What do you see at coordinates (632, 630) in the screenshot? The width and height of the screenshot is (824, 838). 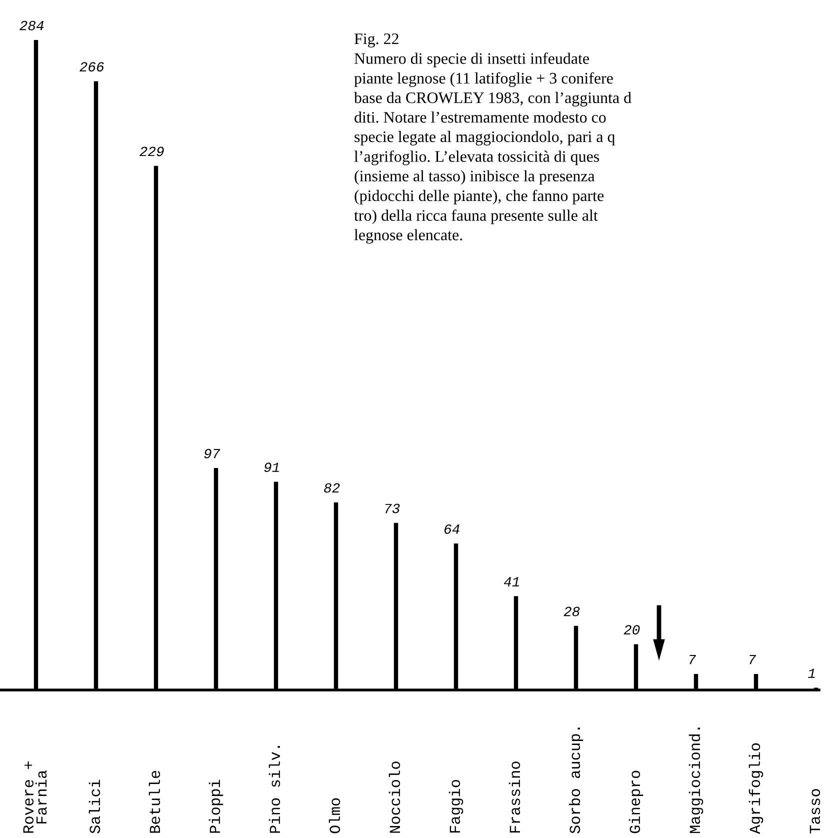 I see `data-label: 20` at bounding box center [632, 630].